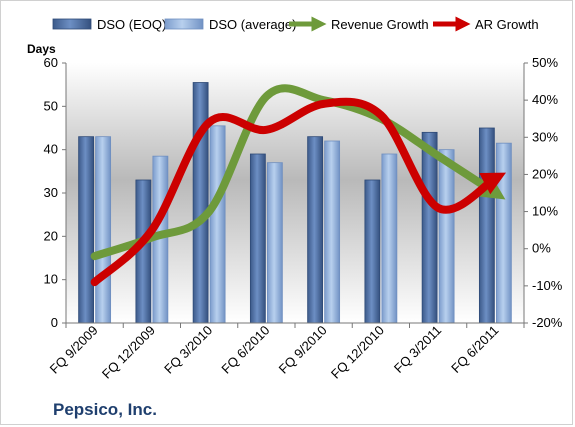 This screenshot has height=427, width=575. I want to click on y-left-tick-label: 40, so click(51, 149).